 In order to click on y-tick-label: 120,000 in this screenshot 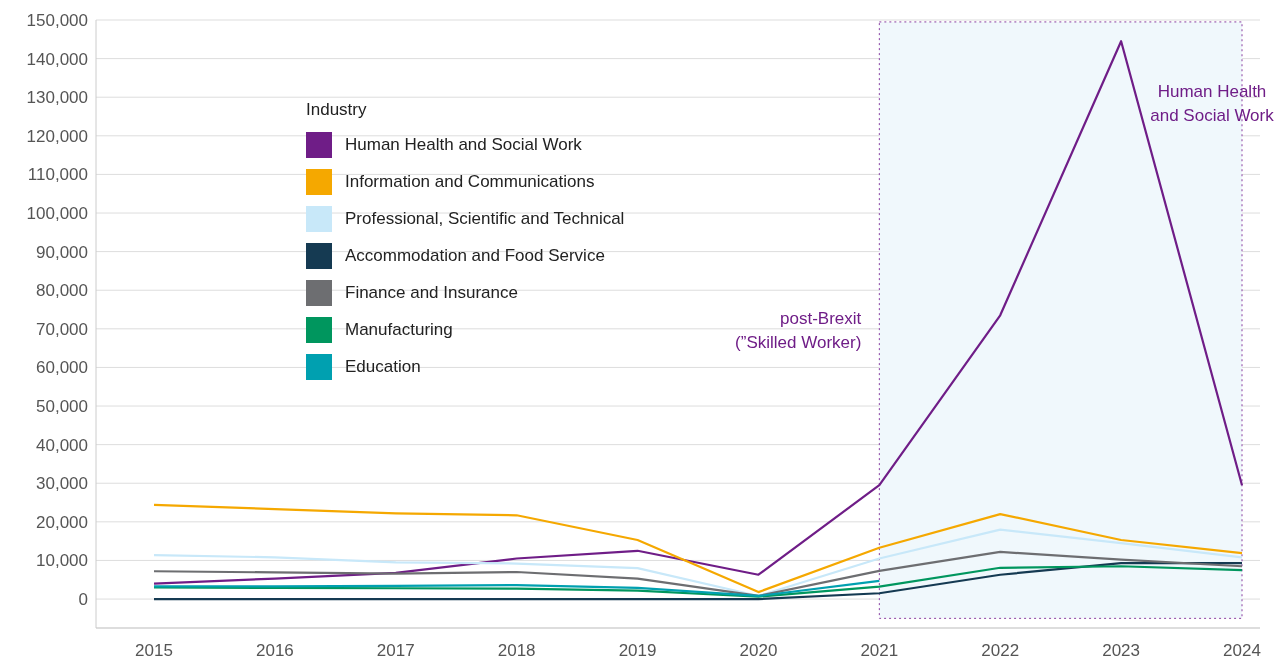, I will do `click(57, 136)`.